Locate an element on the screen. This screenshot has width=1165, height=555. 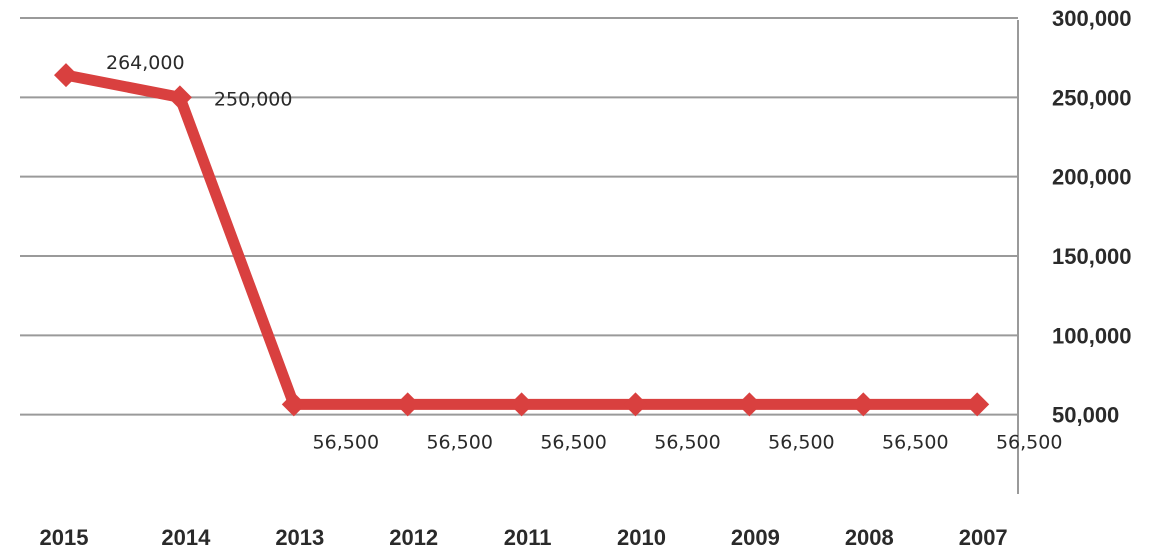
y-tick-label: 50,000 is located at coordinates (1085, 415).